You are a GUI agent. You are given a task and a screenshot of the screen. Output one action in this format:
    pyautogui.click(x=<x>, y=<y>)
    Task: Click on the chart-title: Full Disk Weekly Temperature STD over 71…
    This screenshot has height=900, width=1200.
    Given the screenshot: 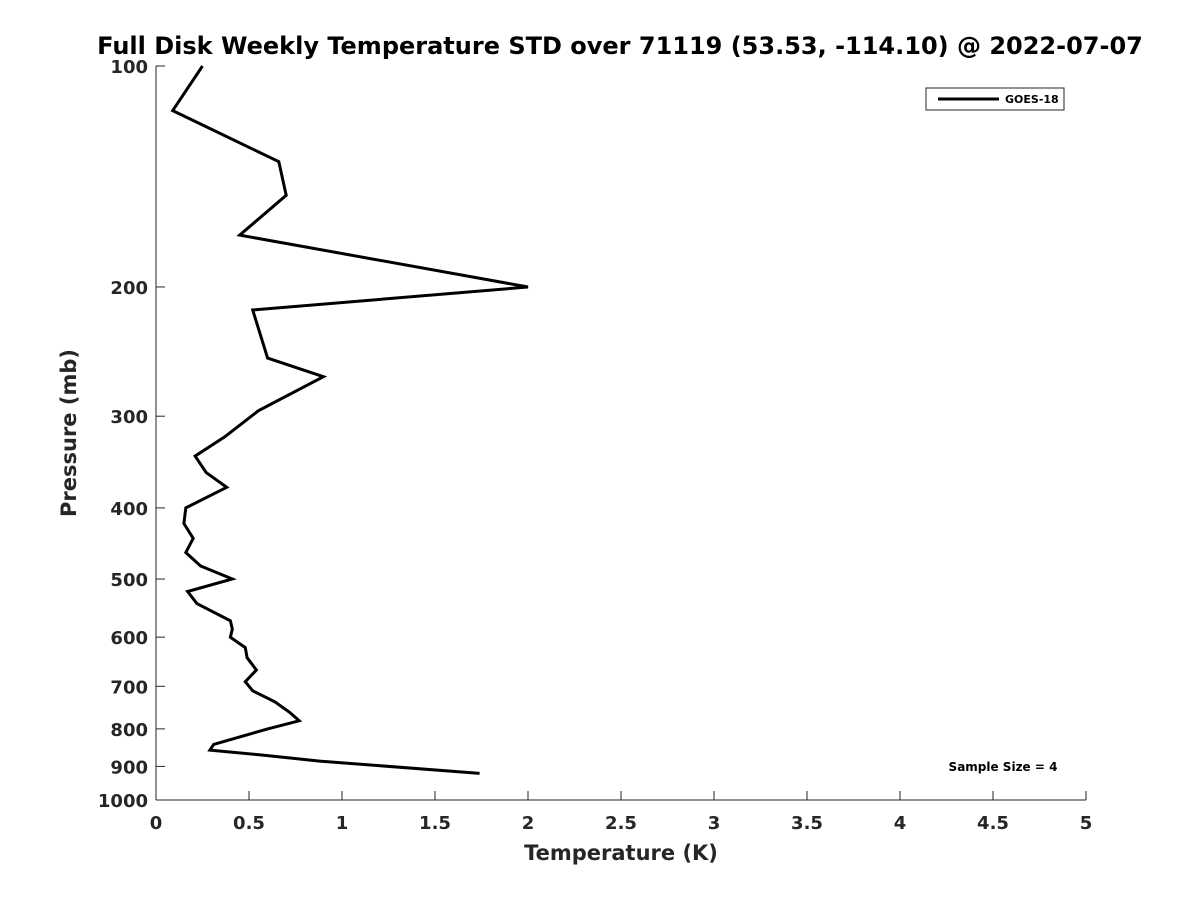 What is the action you would take?
    pyautogui.click(x=620, y=46)
    